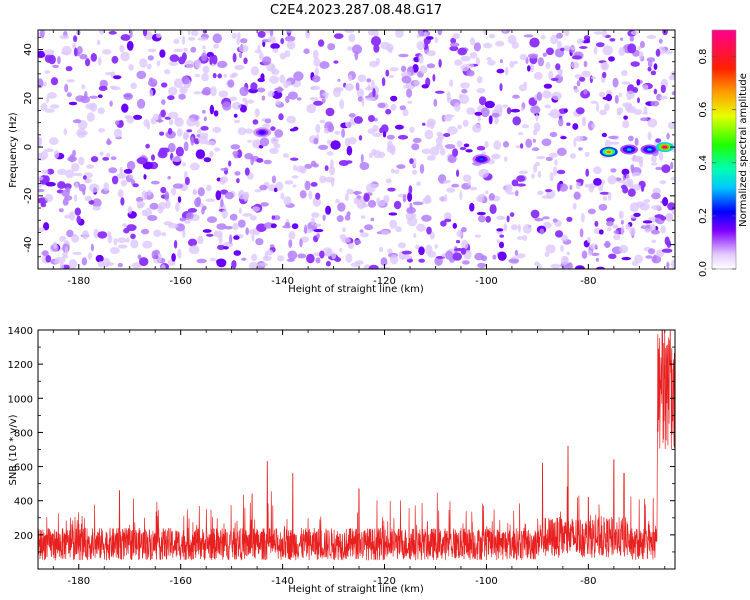  I want to click on y-tick-label: 0, so click(28, 147).